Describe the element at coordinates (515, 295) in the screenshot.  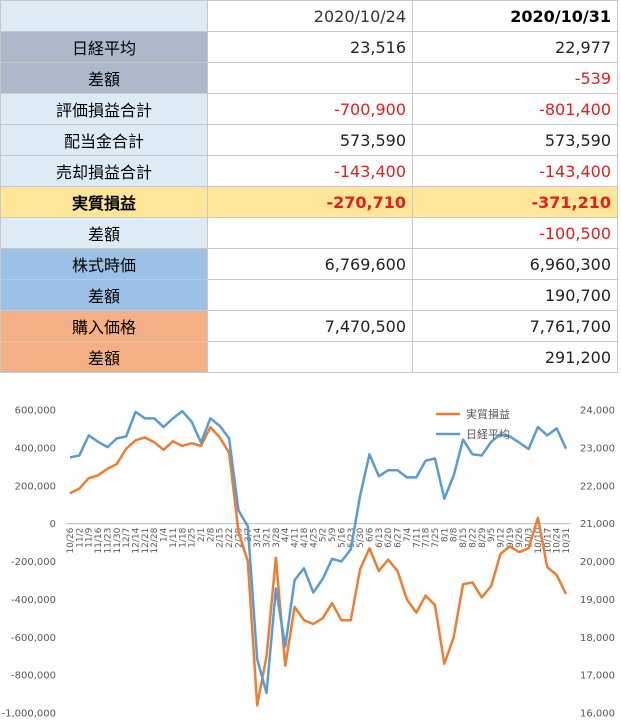
I see `cell: 190,700` at that location.